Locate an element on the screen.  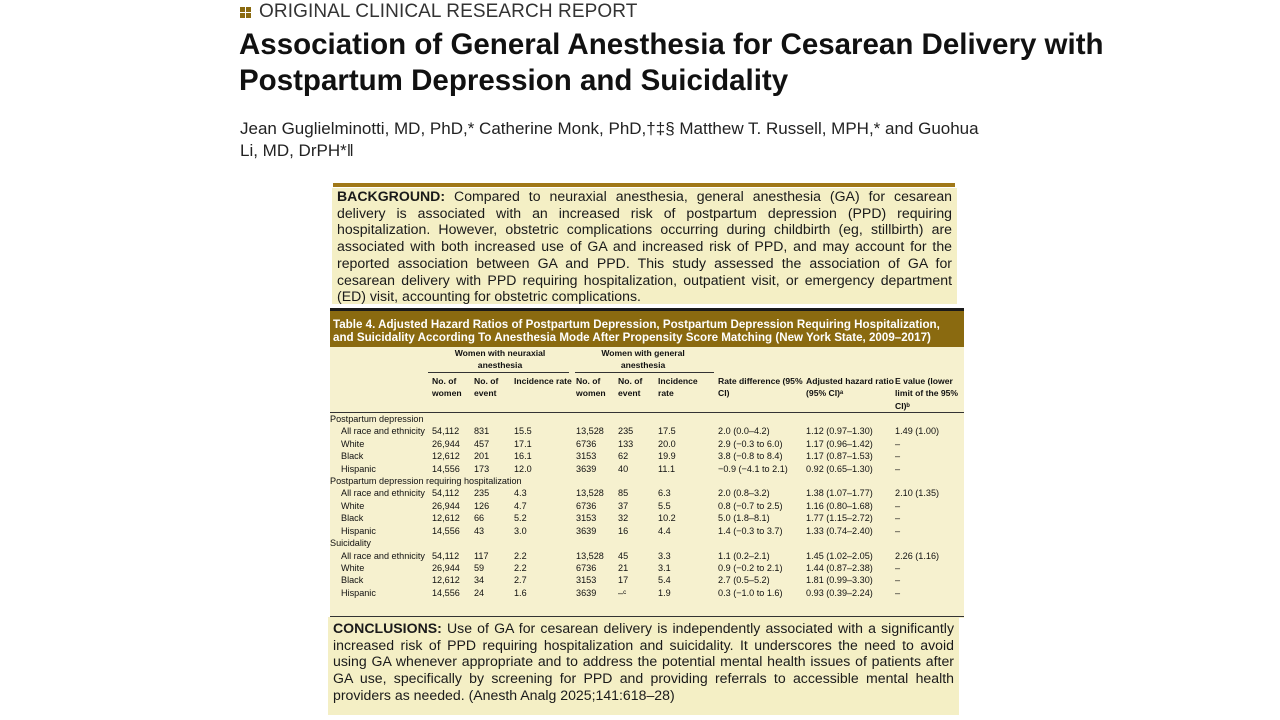
table-cell: 0.92 (0.65–1.30) is located at coordinates (839, 468).